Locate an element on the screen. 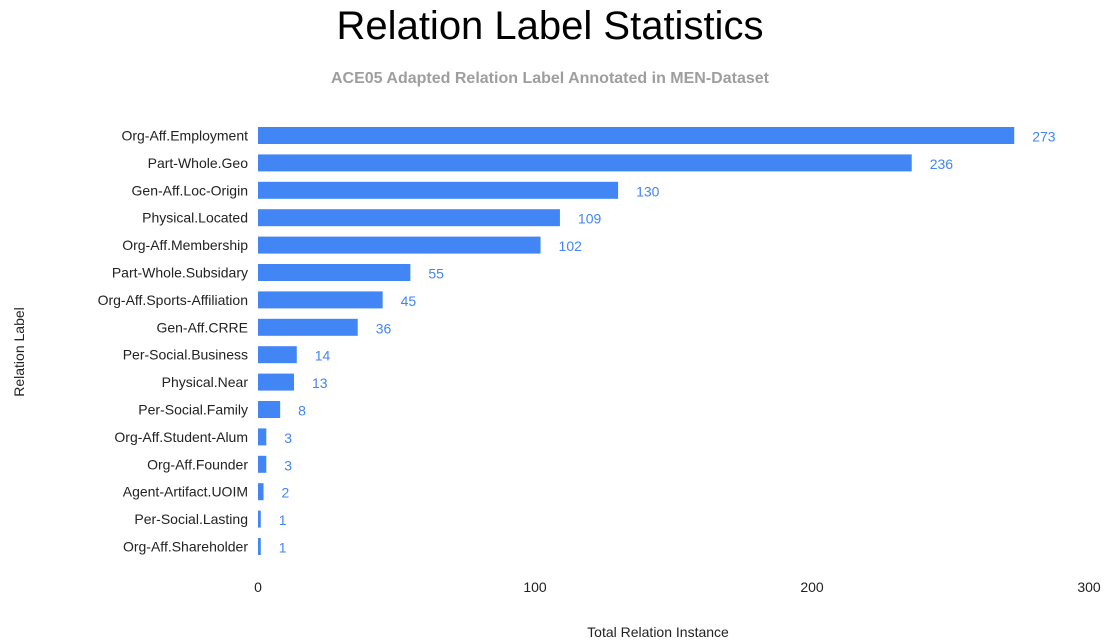 The image size is (1110, 640). category-label: Gen-Aff.Loc-Origin is located at coordinates (190, 190).